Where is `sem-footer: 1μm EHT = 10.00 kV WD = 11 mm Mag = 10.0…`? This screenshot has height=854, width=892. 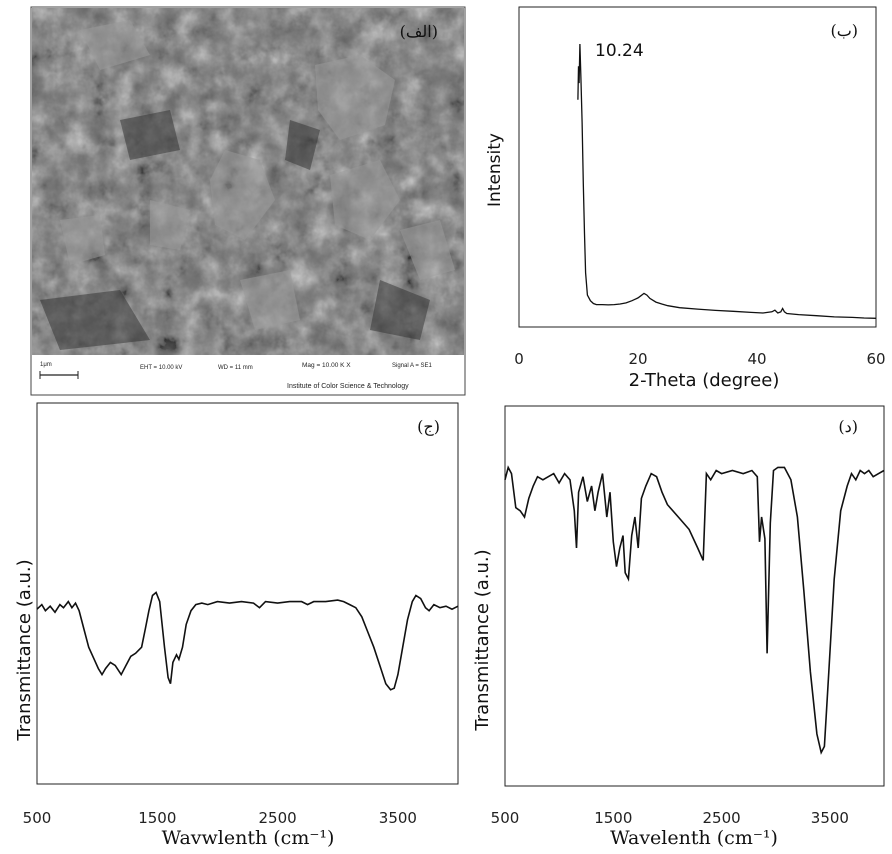 sem-footer: 1μm EHT = 10.00 kV WD = 11 mm Mag = 10.0… is located at coordinates (236, 376).